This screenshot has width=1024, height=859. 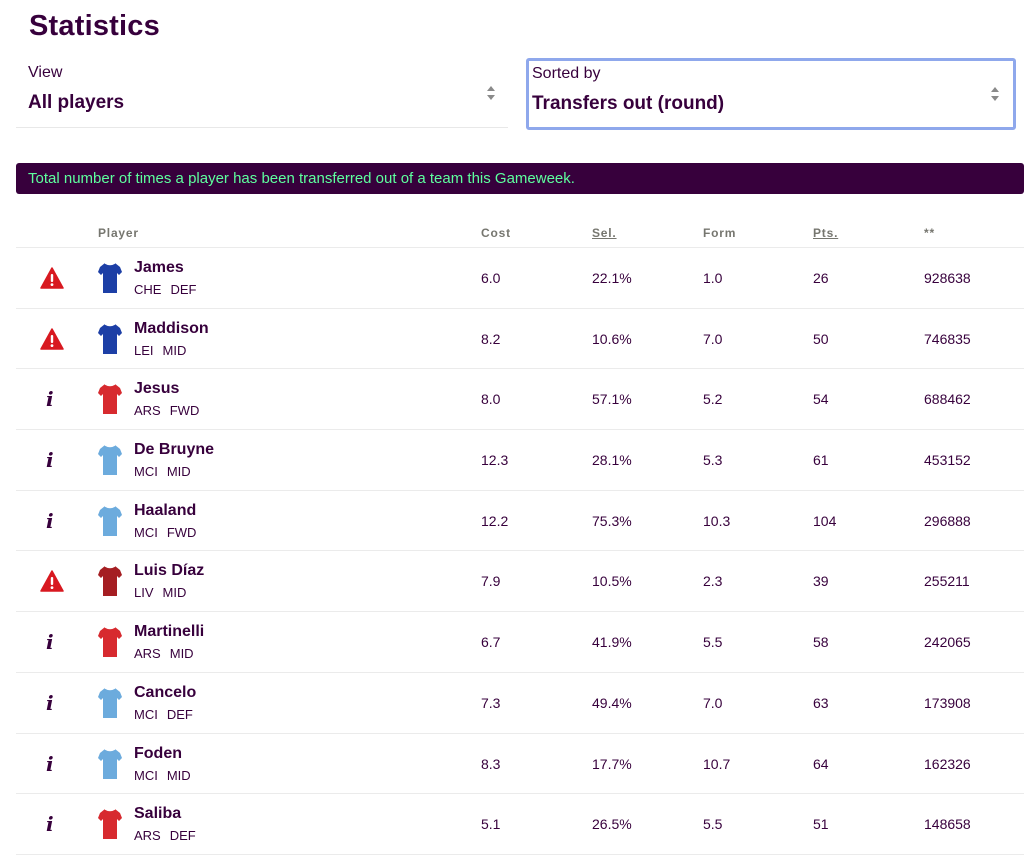 What do you see at coordinates (165, 510) in the screenshot?
I see `player-name: Haaland` at bounding box center [165, 510].